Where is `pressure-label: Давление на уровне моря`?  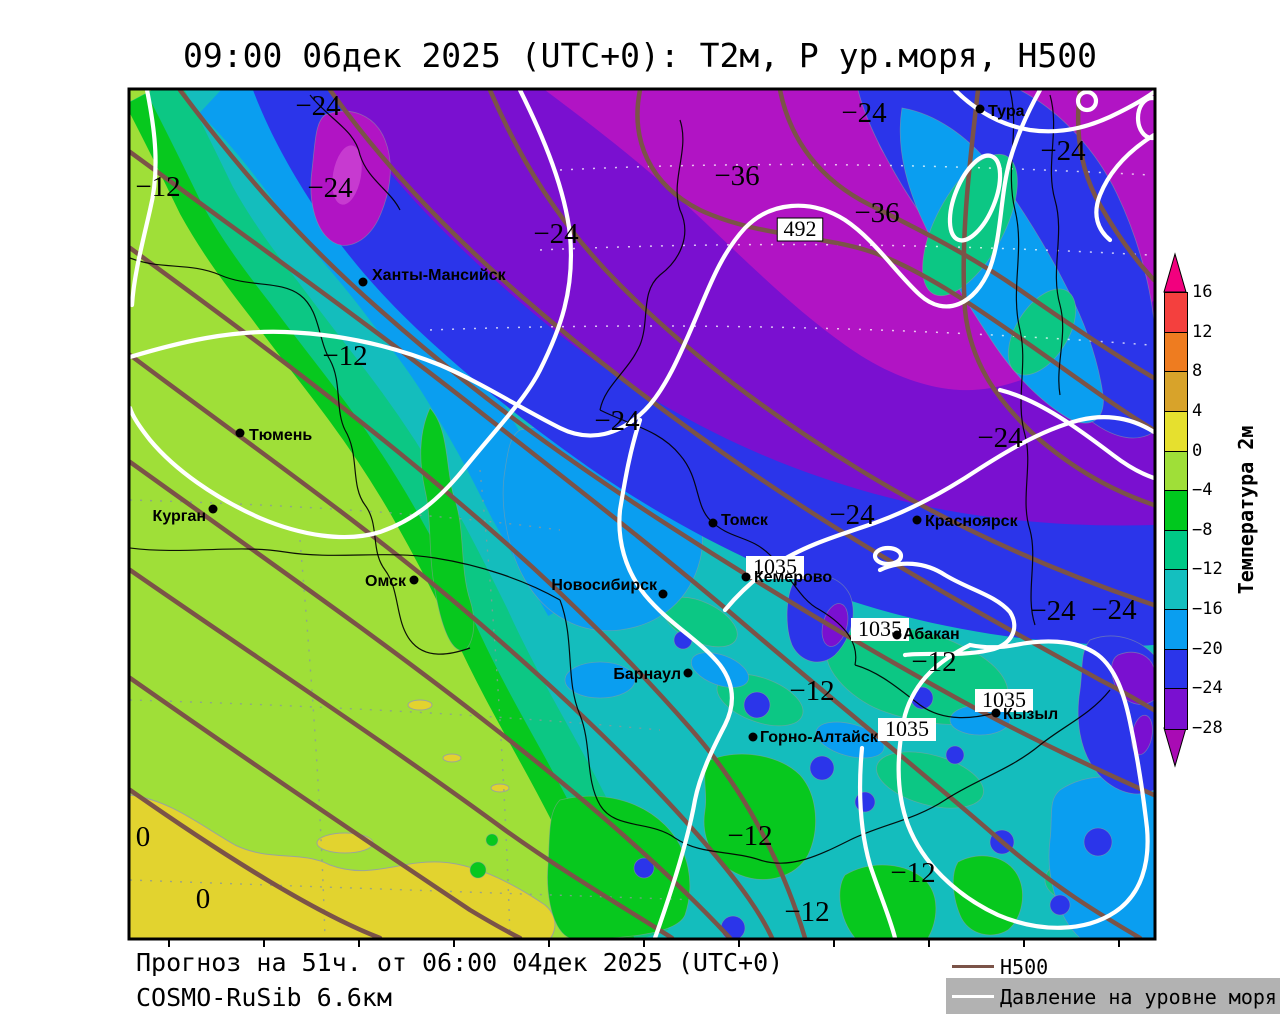
pressure-label: Давление на уровне моря is located at coordinates (1138, 997).